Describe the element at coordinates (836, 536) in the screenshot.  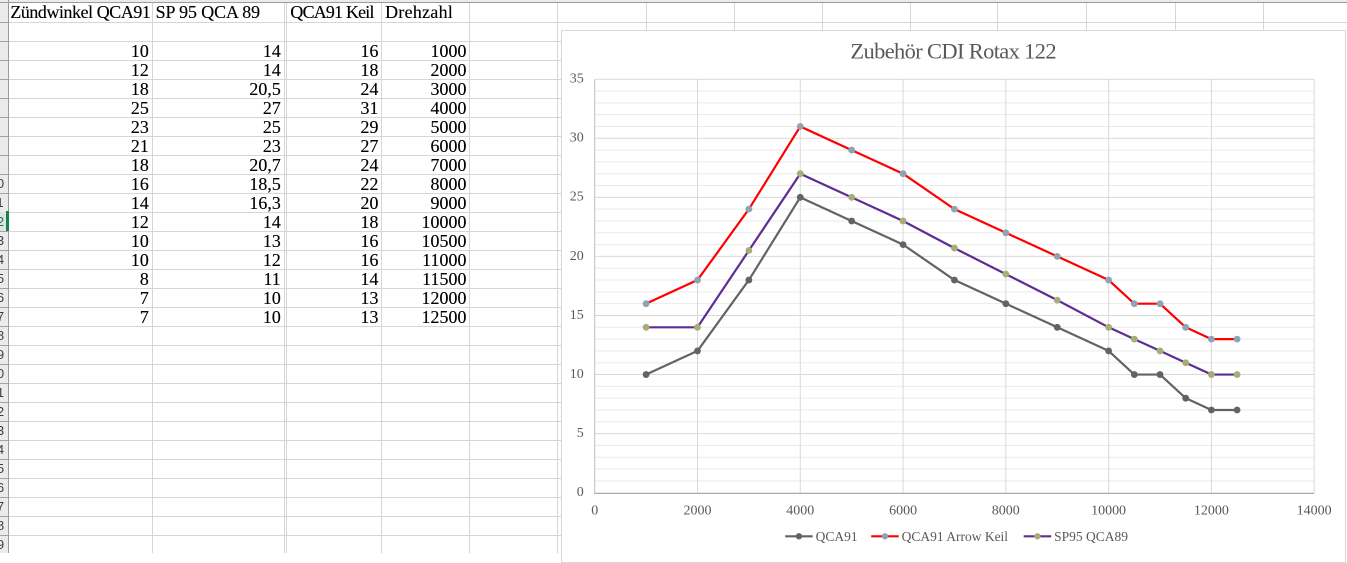
I see `svg-text: QCA91` at that location.